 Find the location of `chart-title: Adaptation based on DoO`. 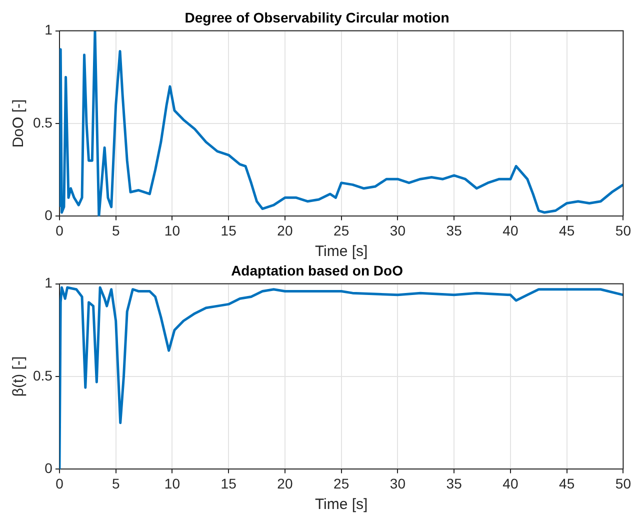

chart-title: Adaptation based on DoO is located at coordinates (317, 270).